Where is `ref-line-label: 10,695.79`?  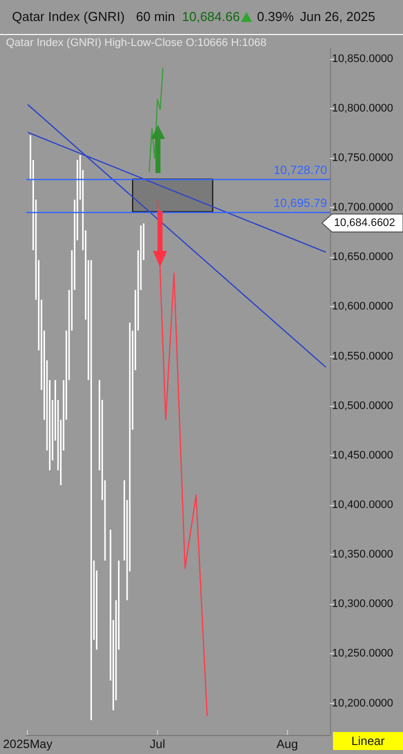 ref-line-label: 10,695.79 is located at coordinates (301, 203).